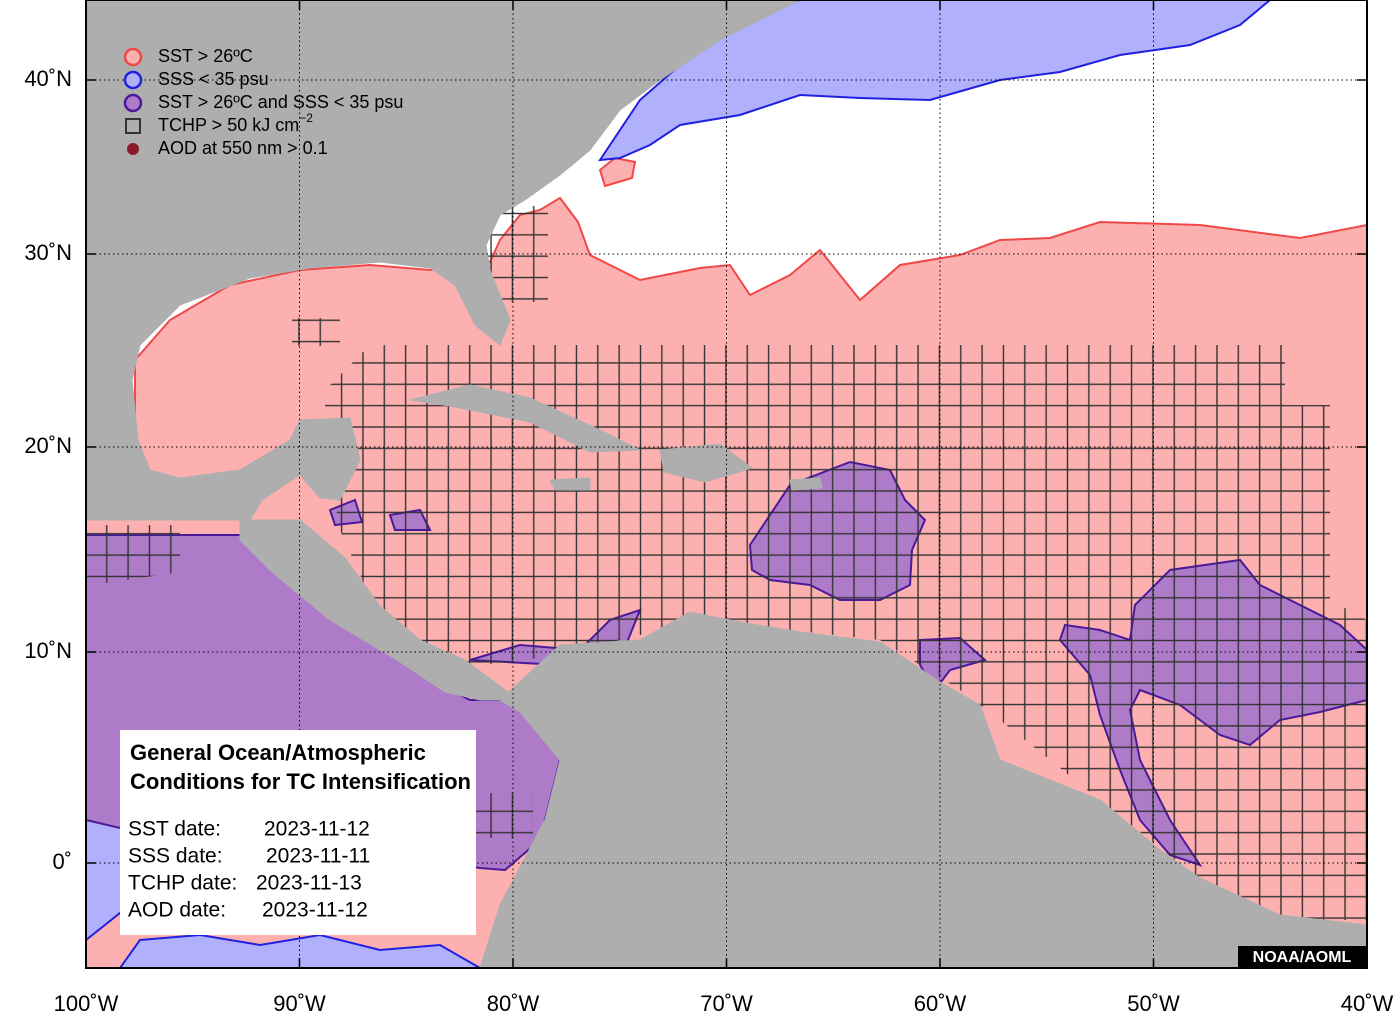  What do you see at coordinates (48, 252) in the screenshot?
I see `y-tick-label: 30˚N` at bounding box center [48, 252].